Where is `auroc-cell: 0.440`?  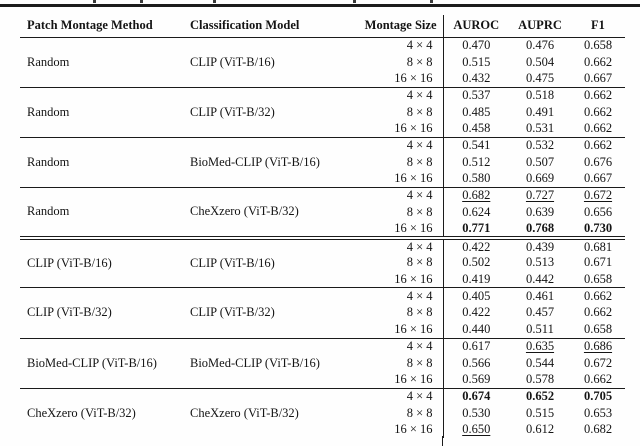
auroc-cell: 0.440 is located at coordinates (476, 328).